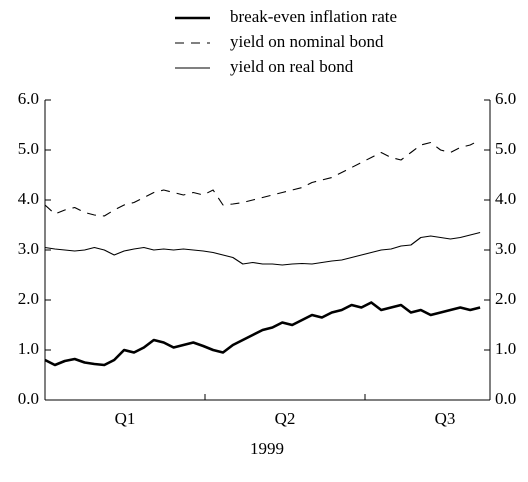 This screenshot has width=528, height=482. Describe the element at coordinates (307, 41) in the screenshot. I see `legend-label: yield on nominal bond` at that location.